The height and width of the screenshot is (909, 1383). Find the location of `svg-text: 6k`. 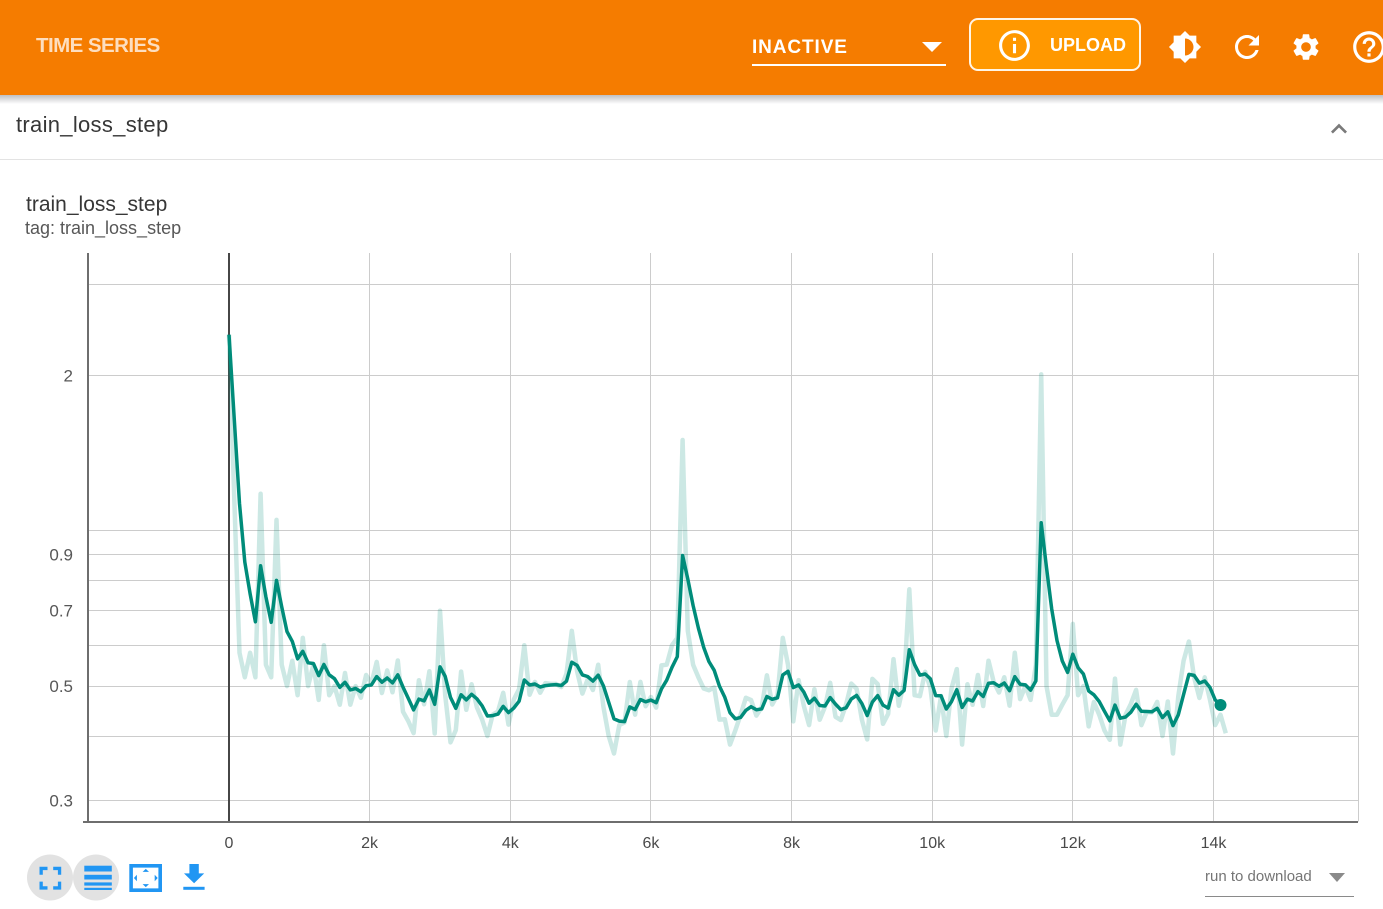

svg-text: 6k is located at coordinates (651, 843).